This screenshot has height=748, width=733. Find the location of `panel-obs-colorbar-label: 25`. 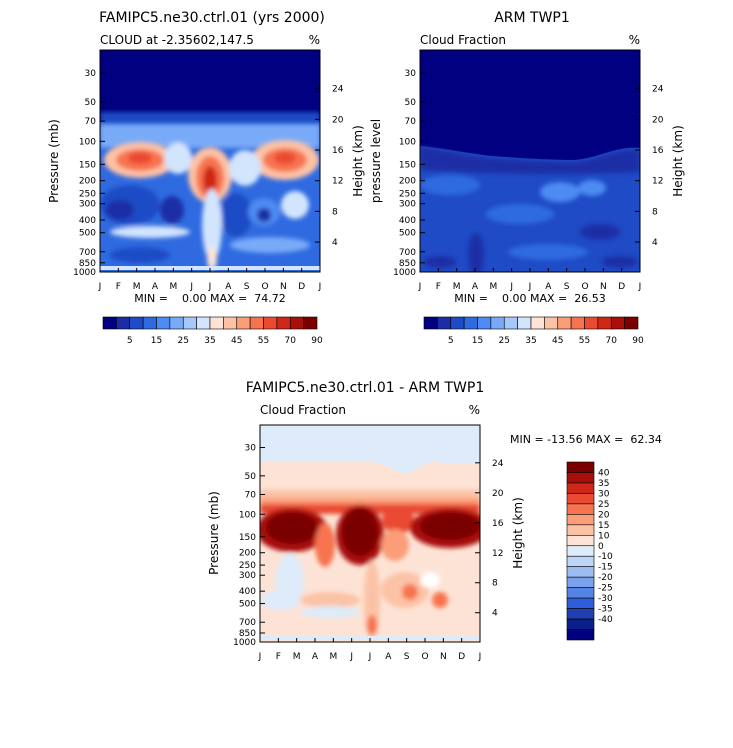

panel-obs-colorbar-label: 25 is located at coordinates (504, 341).